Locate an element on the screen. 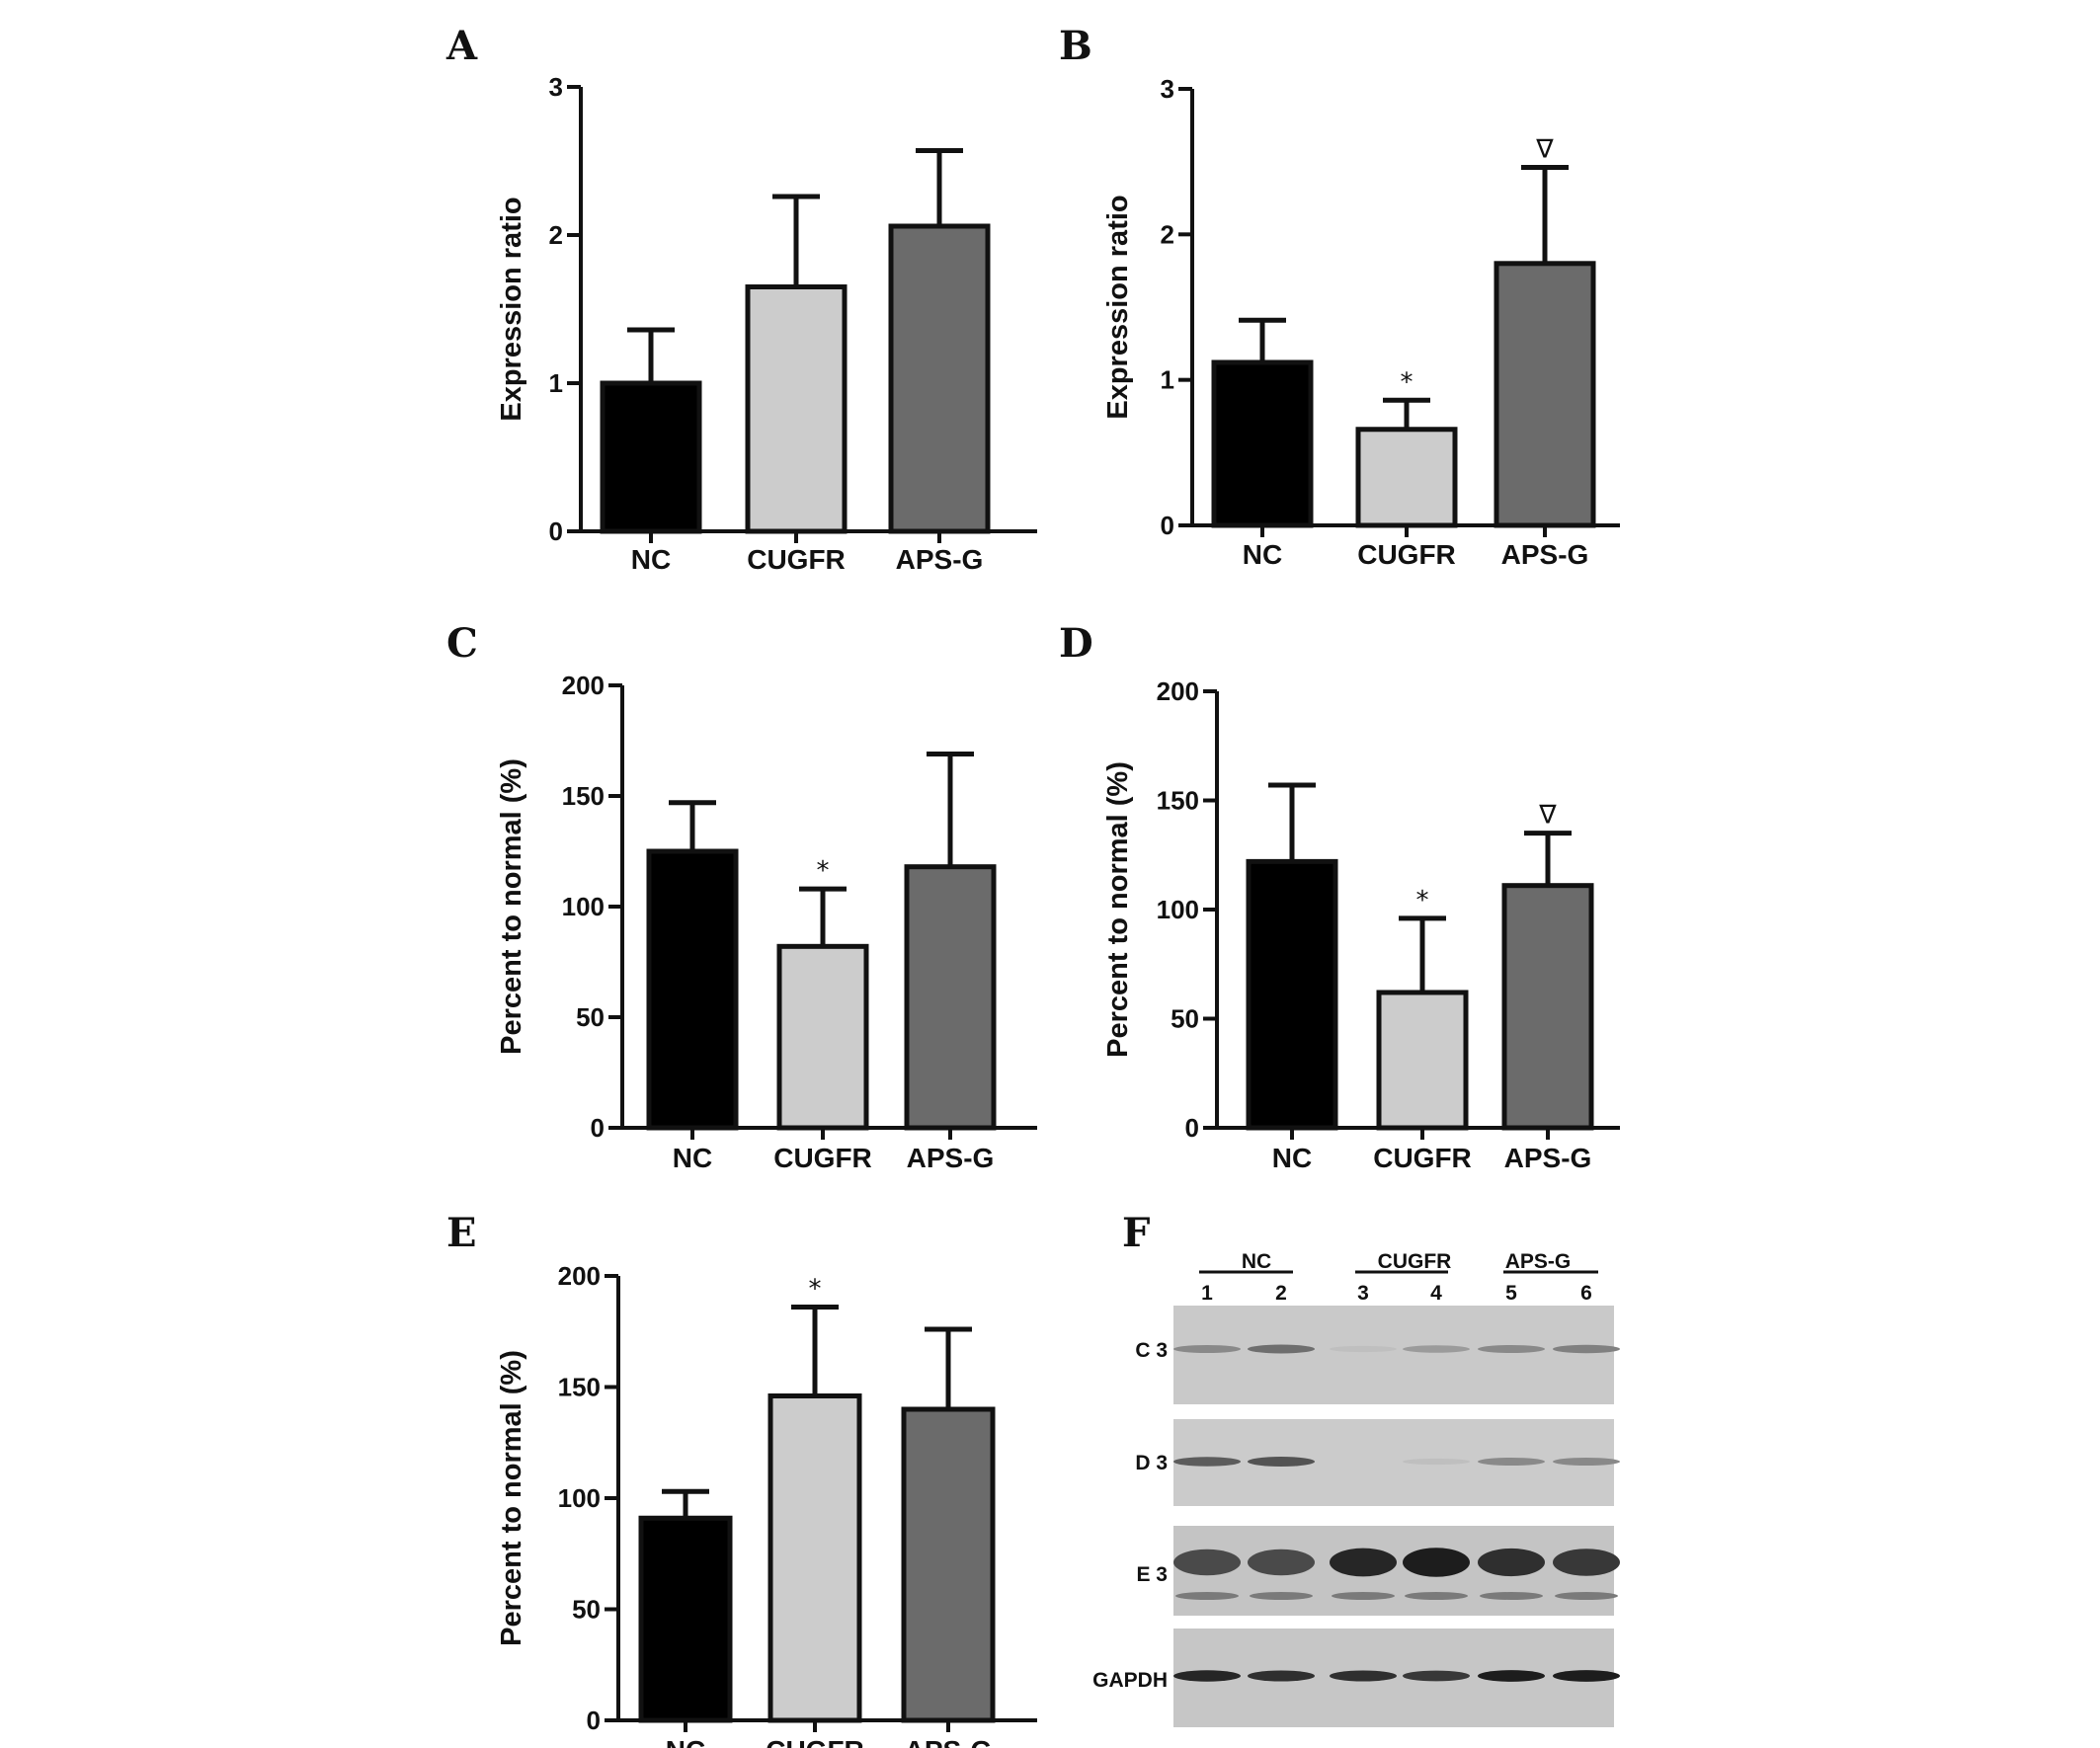 This screenshot has width=2100, height=1748. lane-number: 5 is located at coordinates (1511, 1293).